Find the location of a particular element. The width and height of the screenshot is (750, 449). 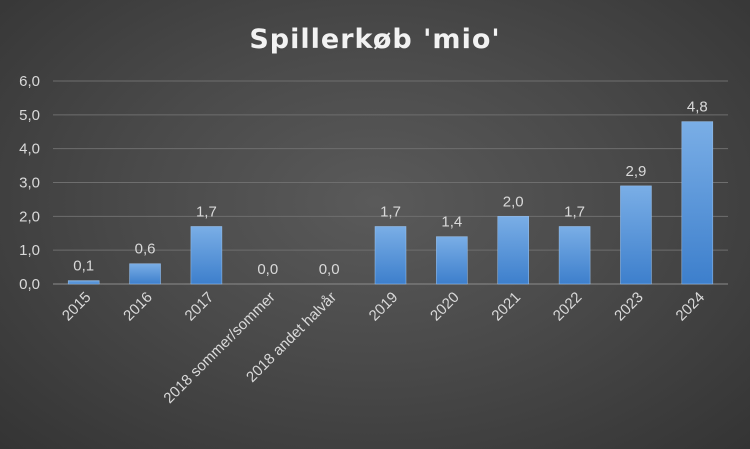

data-label: 4,8 is located at coordinates (697, 107).